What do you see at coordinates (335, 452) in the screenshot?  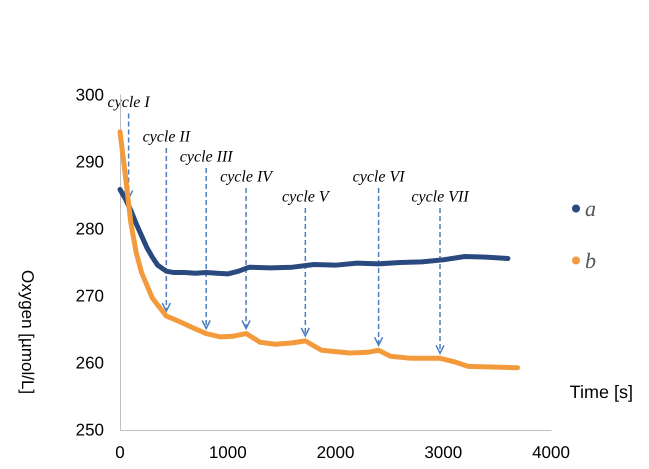 I see `x-tick-label: 2000` at bounding box center [335, 452].